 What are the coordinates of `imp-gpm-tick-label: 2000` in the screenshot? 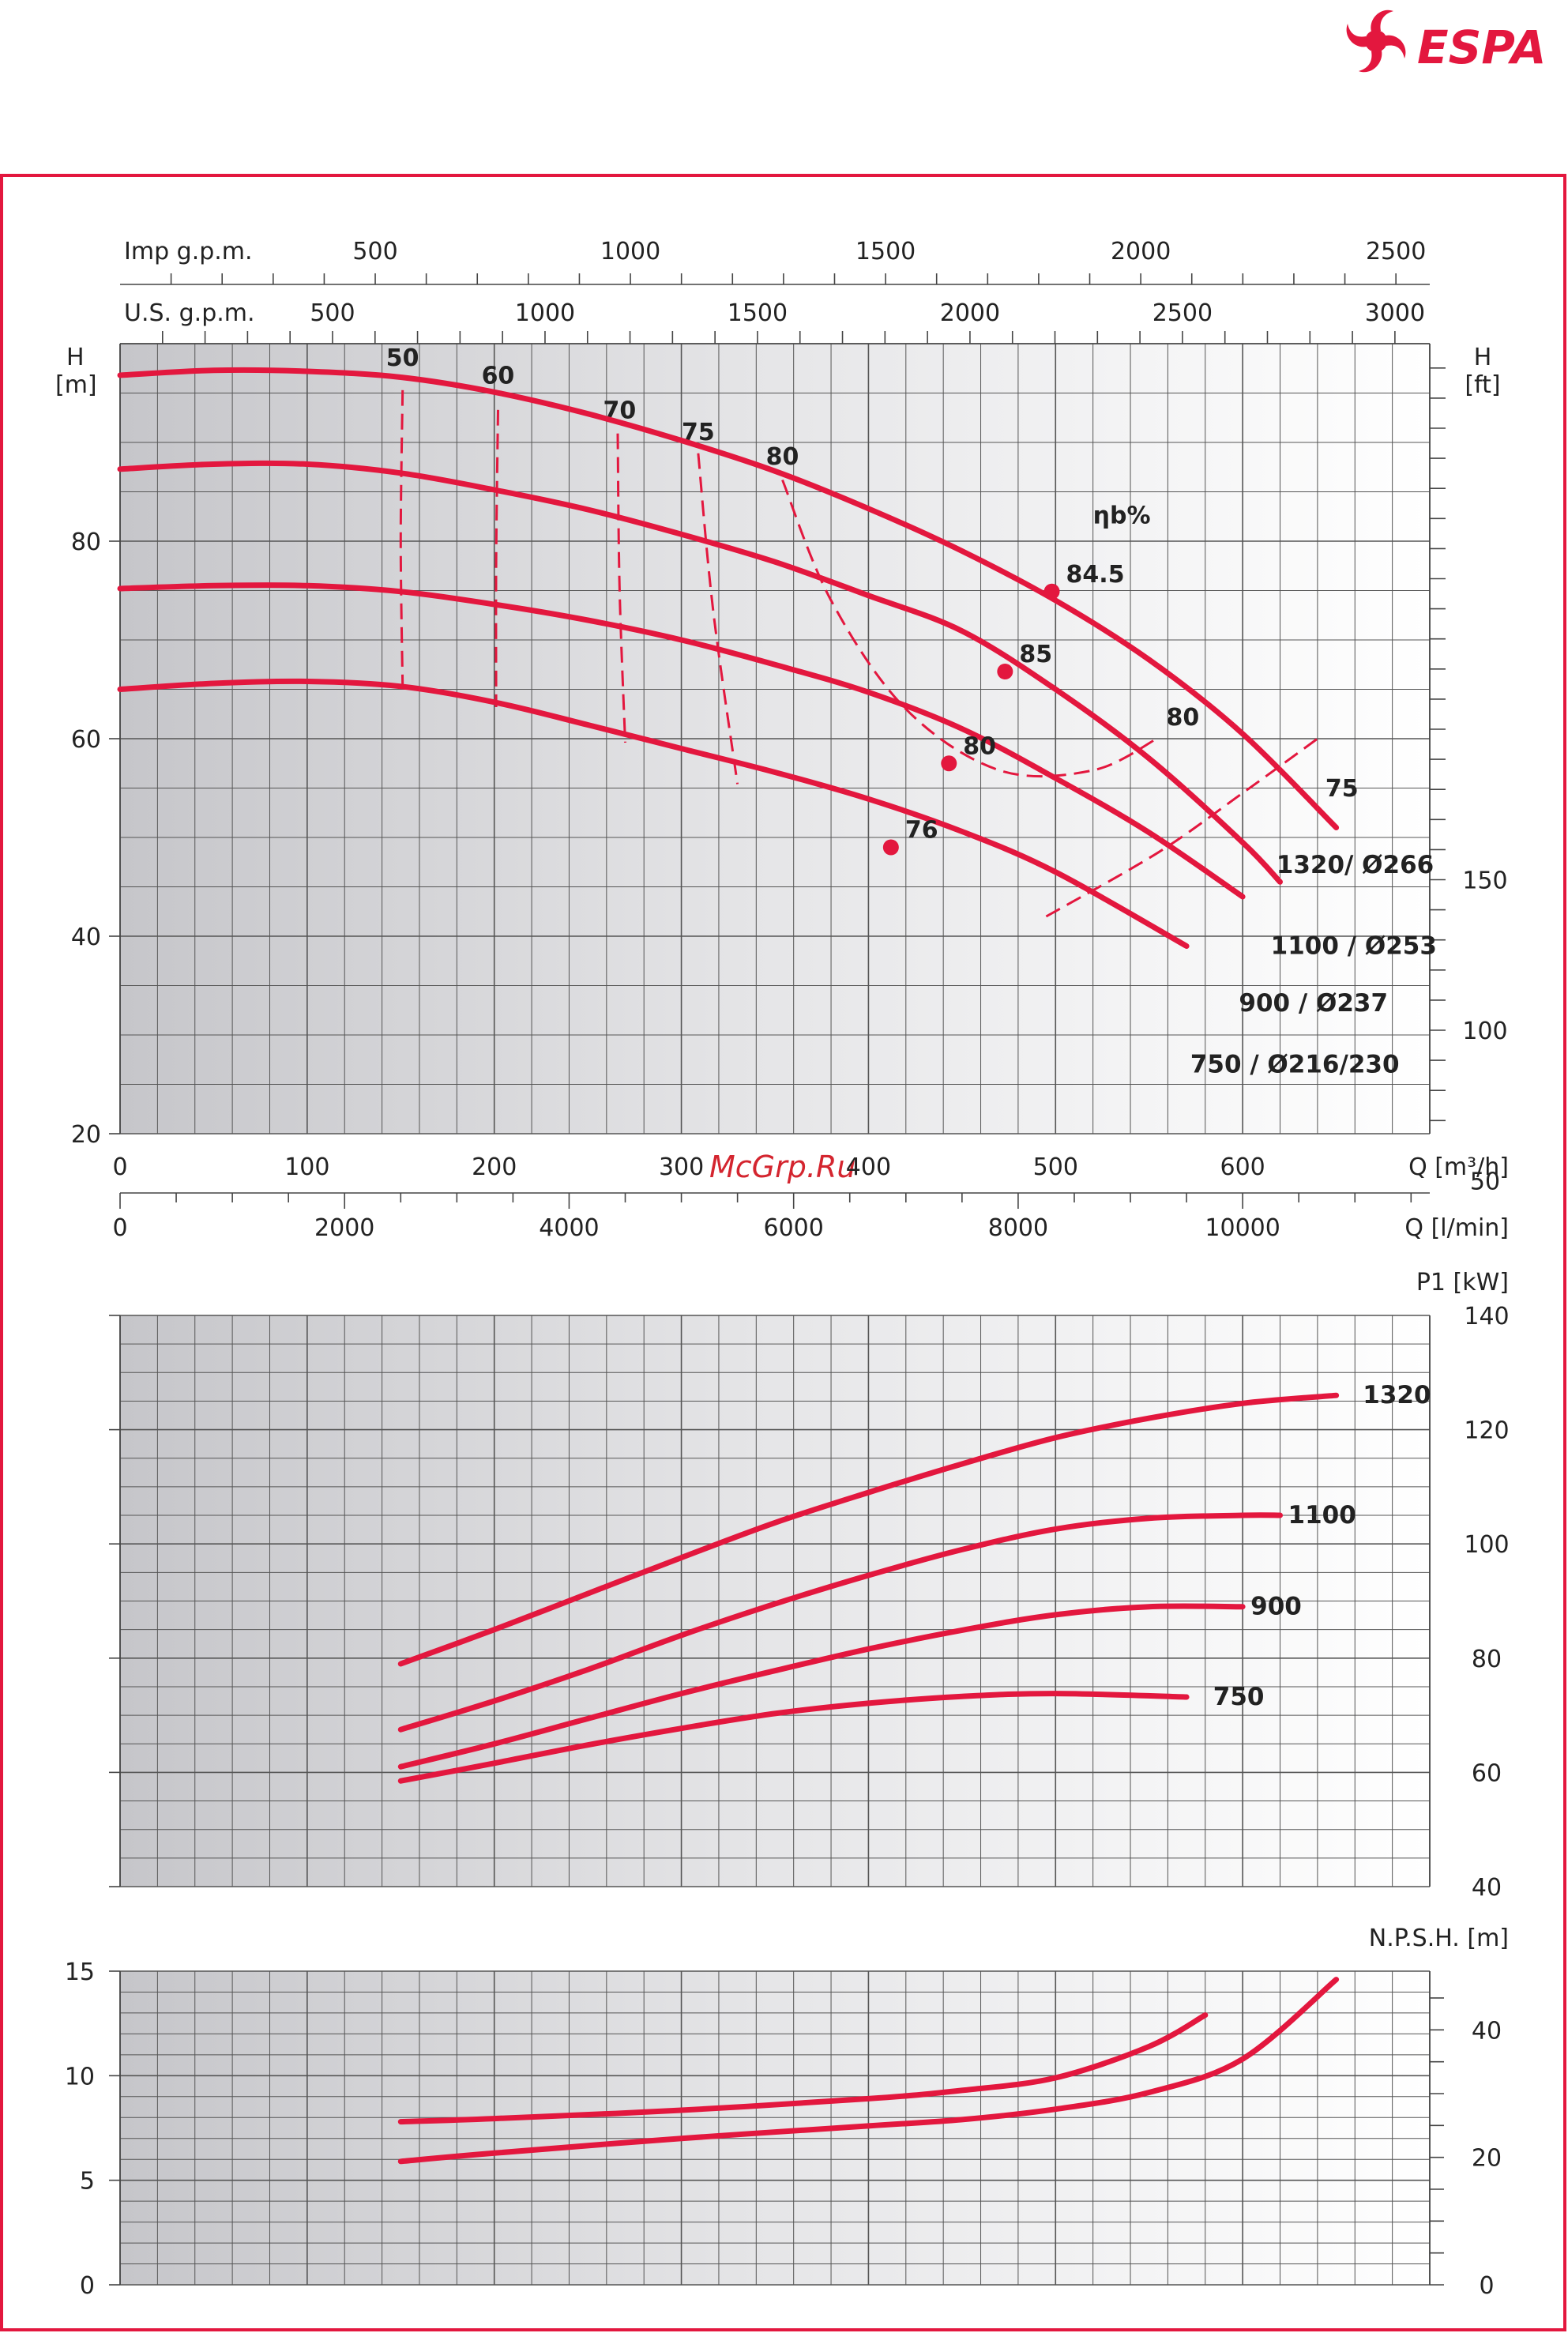 It's located at (1141, 251).